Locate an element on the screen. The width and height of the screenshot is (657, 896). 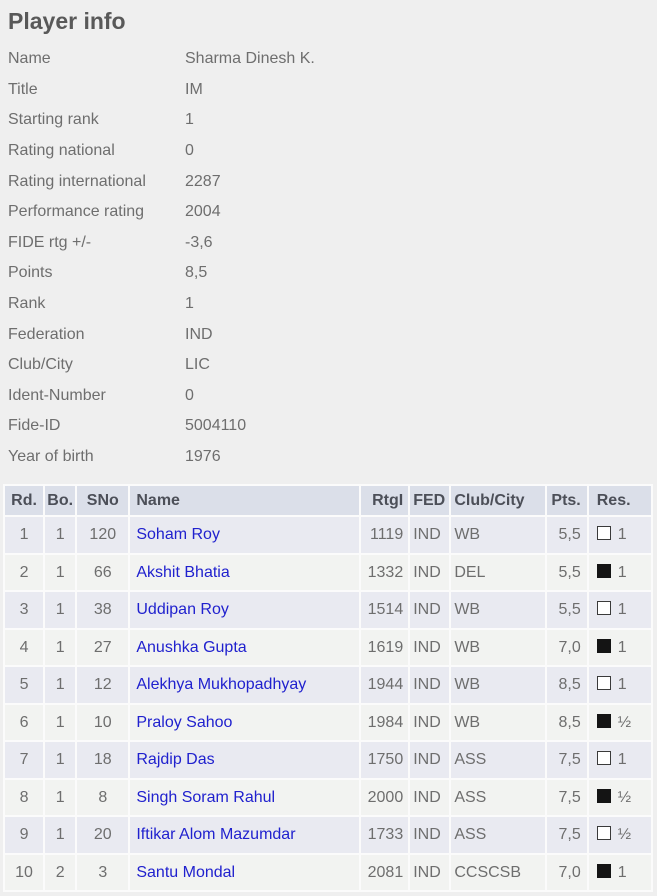
opponent-link: Santu Mondal is located at coordinates (186, 872).